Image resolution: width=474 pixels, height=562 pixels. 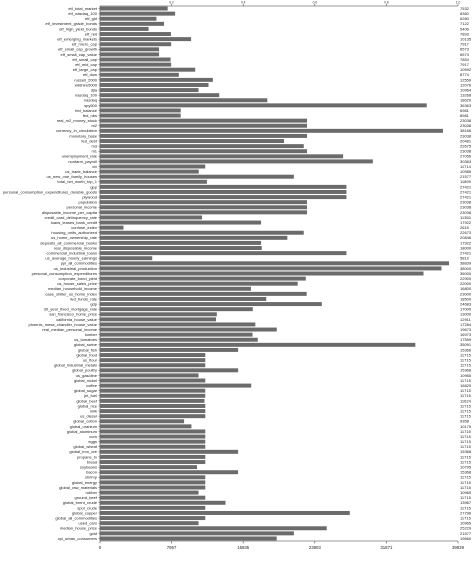 I want to click on value-label: 7893, so click(x=465, y=33).